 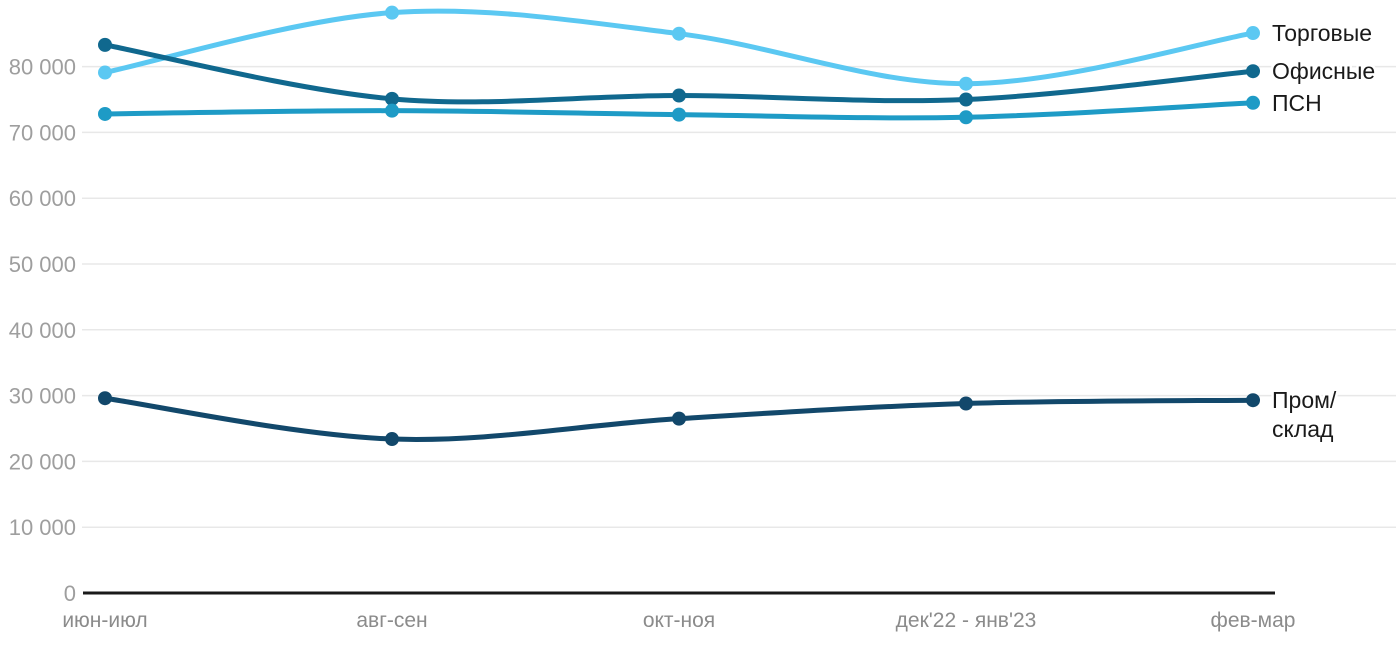 I want to click on series-label-psn: ПСН, so click(x=1297, y=103).